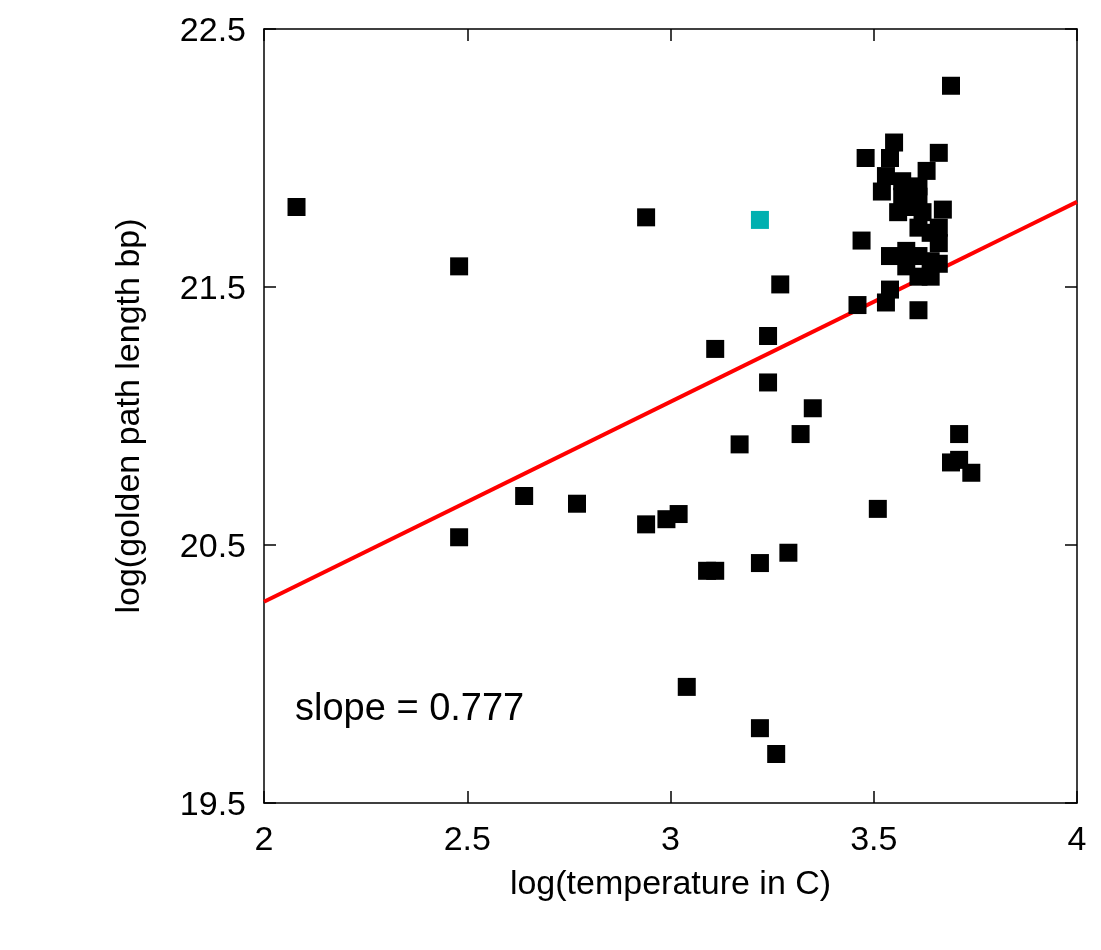 This screenshot has width=1101, height=950. What do you see at coordinates (1077, 838) in the screenshot?
I see `x-tick-label: 4` at bounding box center [1077, 838].